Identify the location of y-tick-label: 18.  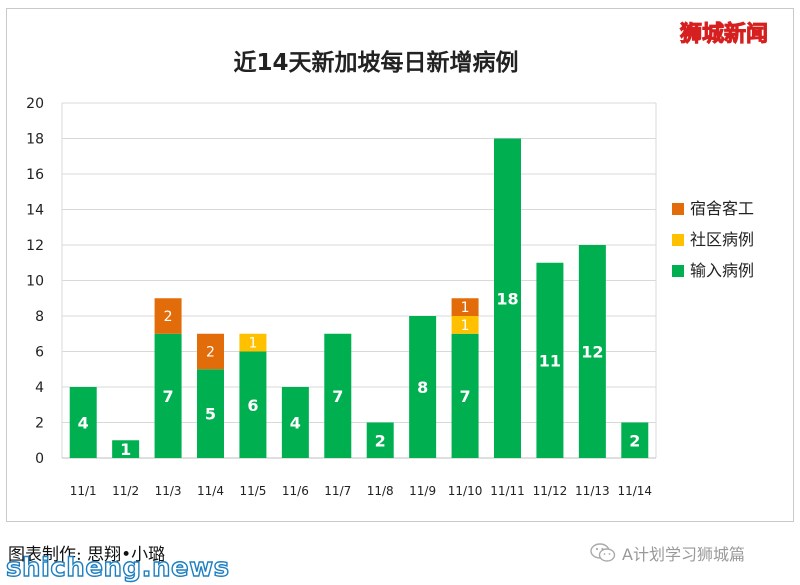
(35, 140).